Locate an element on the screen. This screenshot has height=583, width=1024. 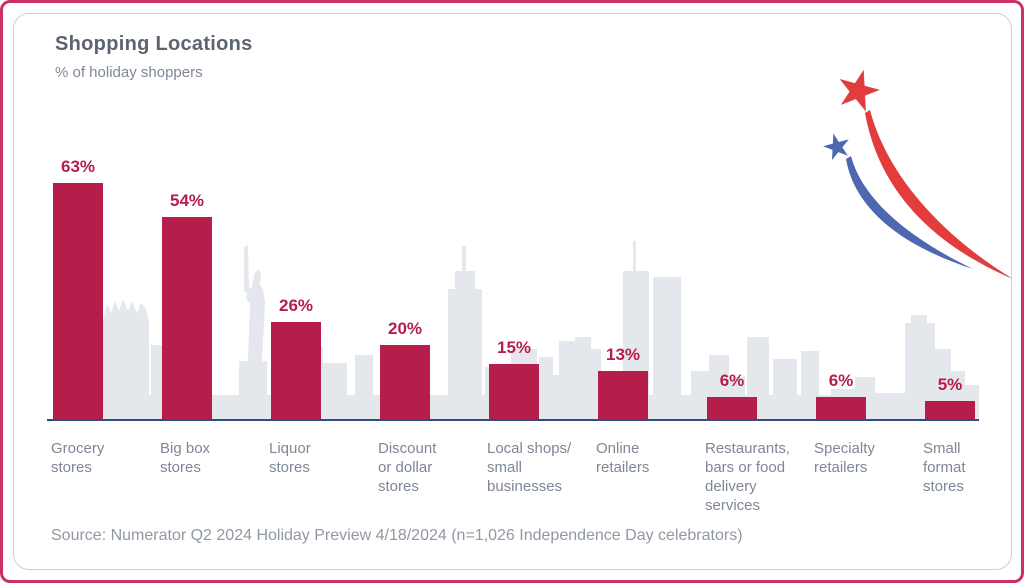
bar-category-label: Specialty retailers is located at coordinates (844, 458).